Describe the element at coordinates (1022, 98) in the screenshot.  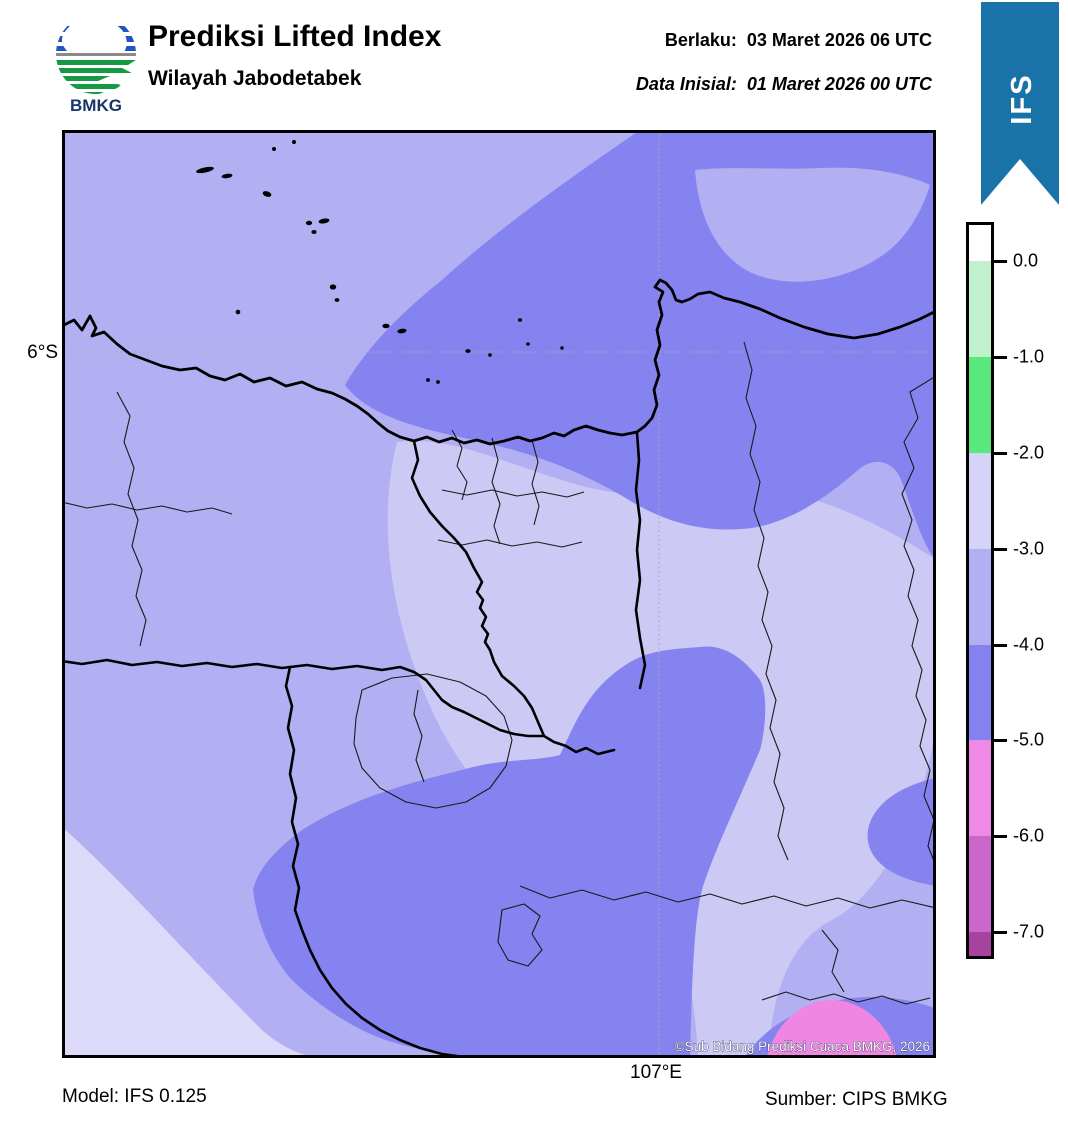
I see `ribbon-label: IFS` at that location.